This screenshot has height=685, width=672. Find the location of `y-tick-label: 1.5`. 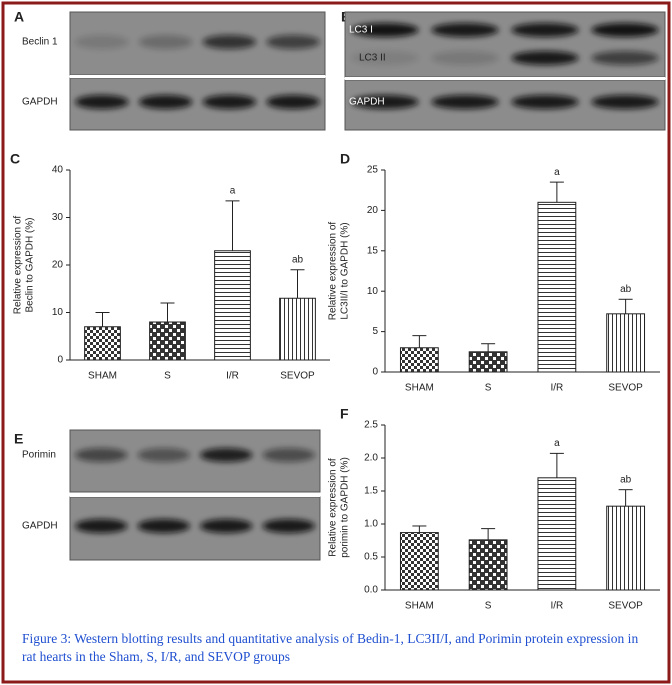

y-tick-label: 1.5 is located at coordinates (371, 491).